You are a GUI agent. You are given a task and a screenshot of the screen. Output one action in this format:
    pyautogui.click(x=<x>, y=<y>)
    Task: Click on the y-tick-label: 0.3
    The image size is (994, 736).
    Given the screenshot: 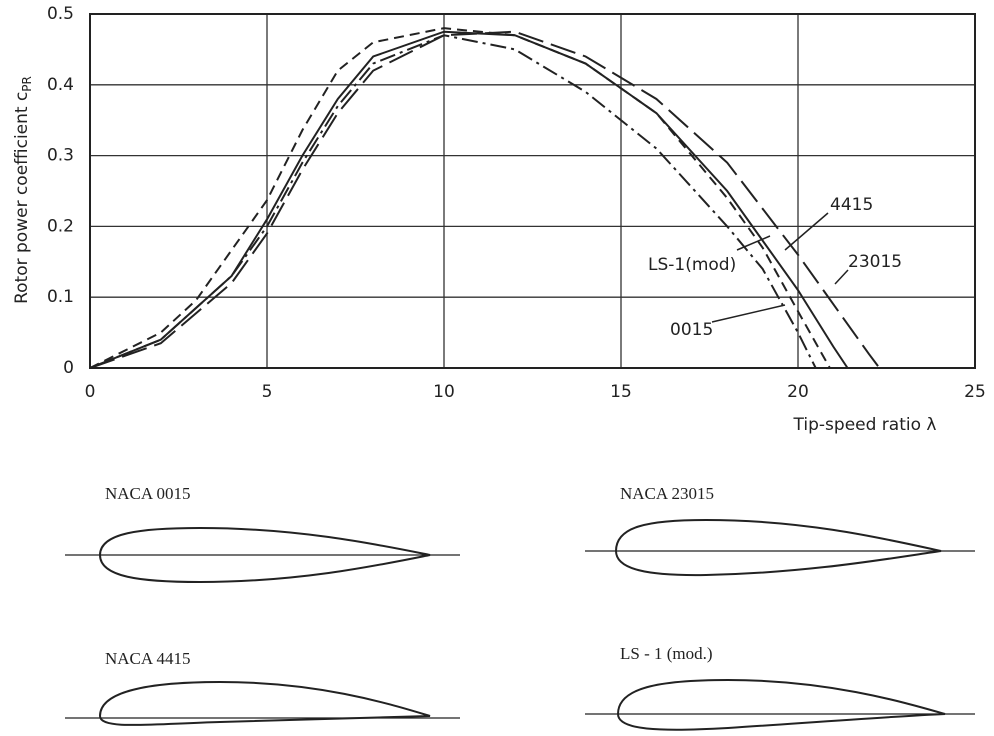 What is the action you would take?
    pyautogui.click(x=60, y=156)
    